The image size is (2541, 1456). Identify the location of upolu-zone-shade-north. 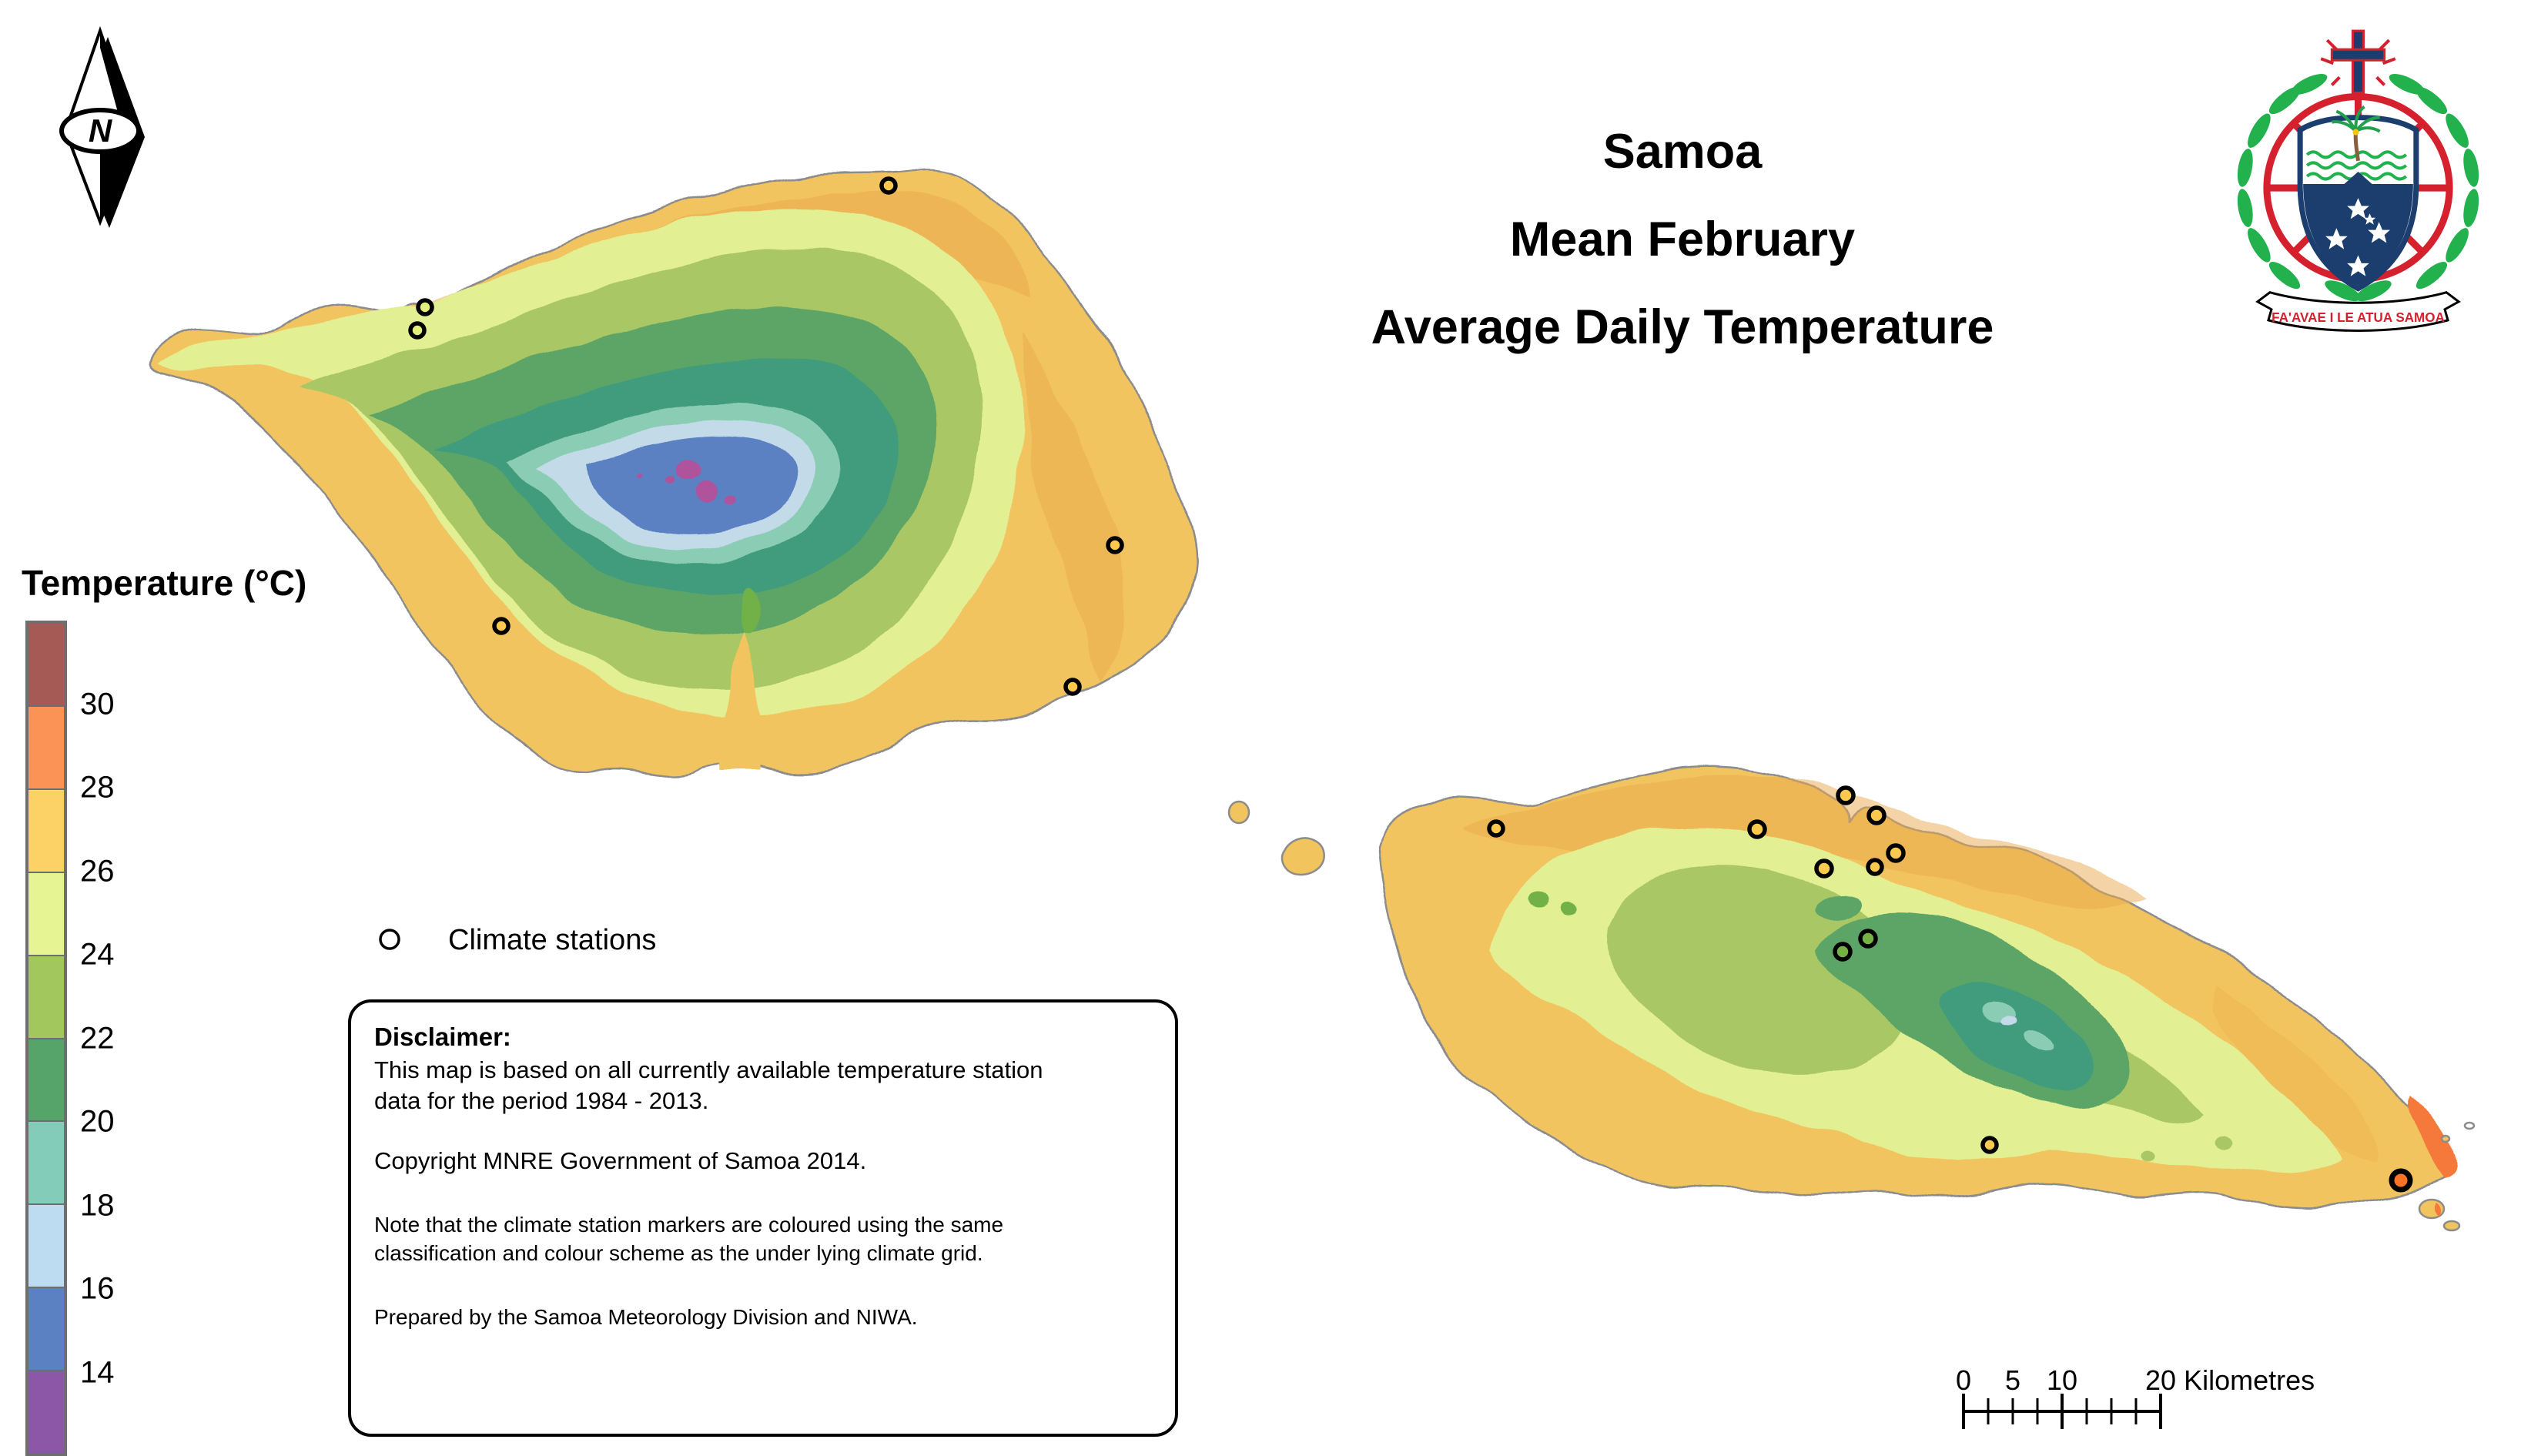
(1805, 841).